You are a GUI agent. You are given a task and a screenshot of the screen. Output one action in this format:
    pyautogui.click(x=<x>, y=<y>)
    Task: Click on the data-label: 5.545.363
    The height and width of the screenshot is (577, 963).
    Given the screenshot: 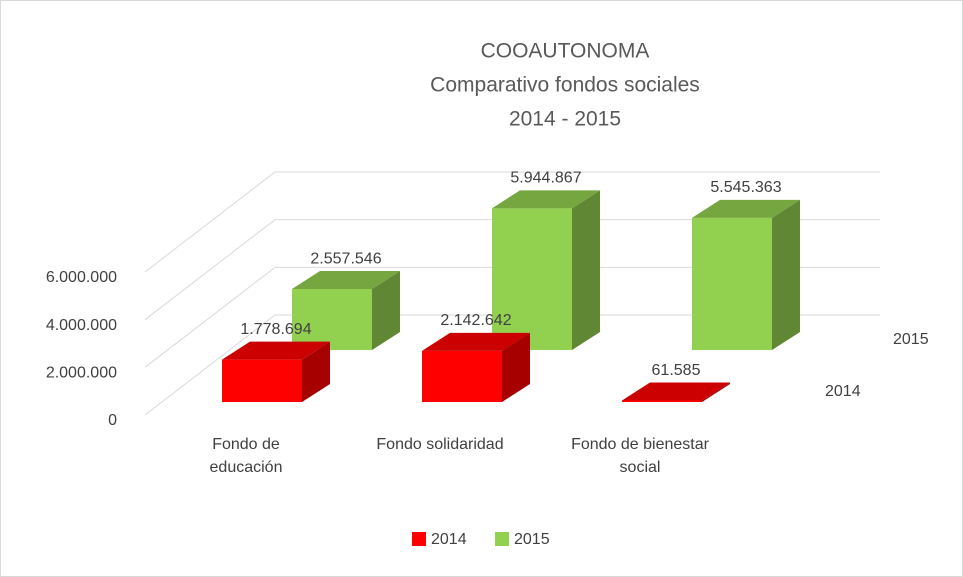 What is the action you would take?
    pyautogui.click(x=745, y=187)
    